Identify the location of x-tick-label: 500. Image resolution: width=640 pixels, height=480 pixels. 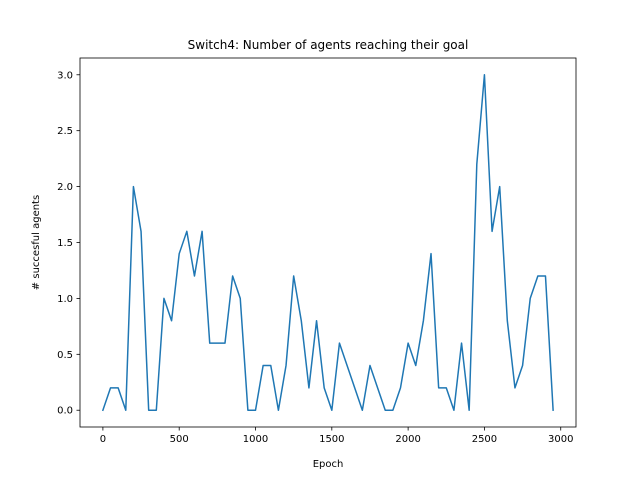
(179, 439).